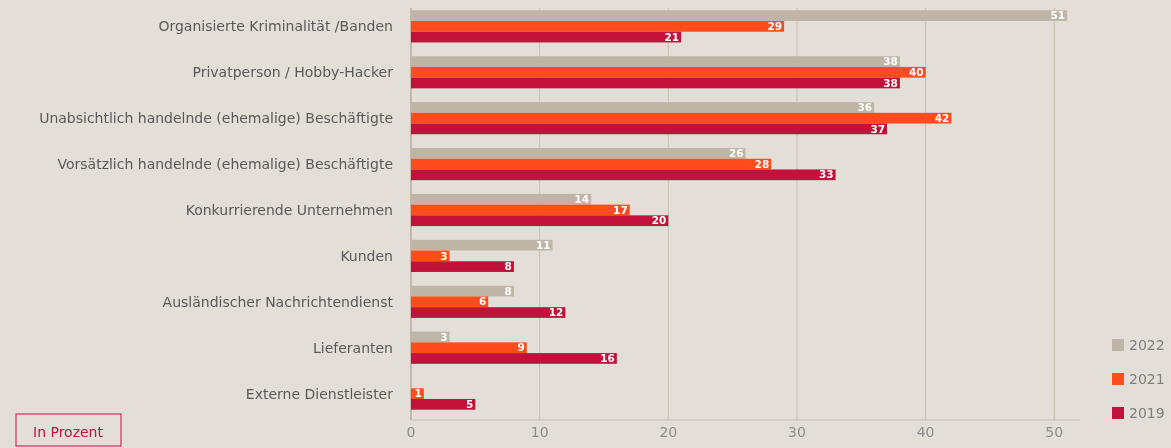 The height and width of the screenshot is (448, 1171). Describe the element at coordinates (275, 26) in the screenshot. I see `y-tick-label: Organisierte Kriminalität /Banden` at that location.